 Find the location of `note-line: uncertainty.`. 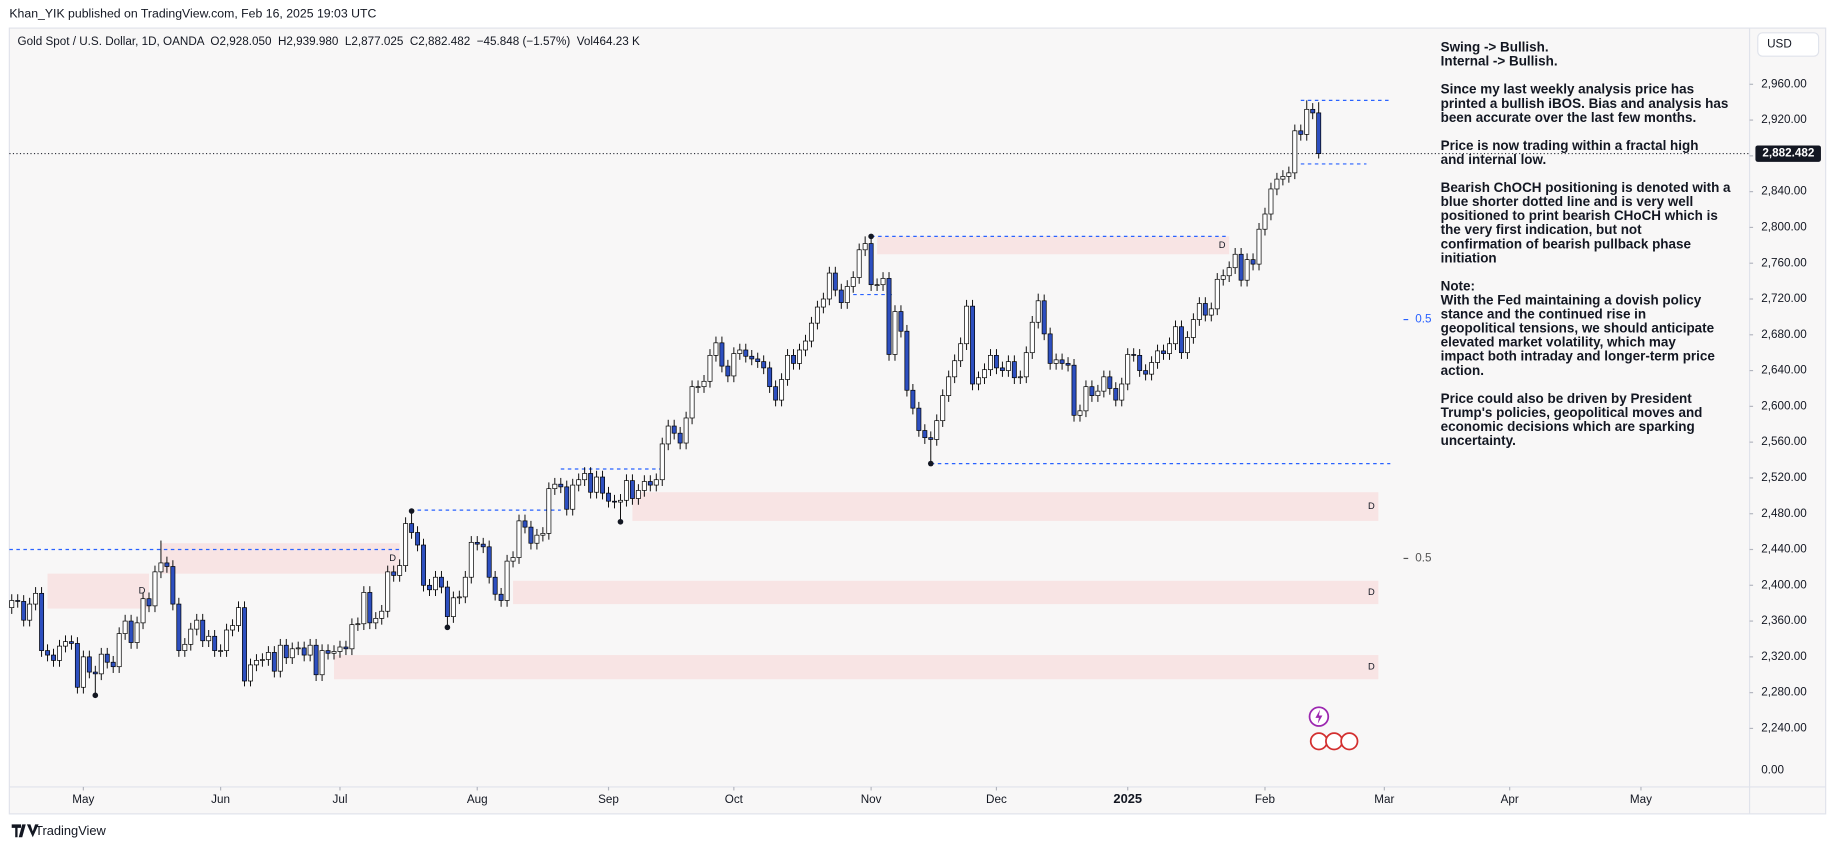

note-line: uncertainty. is located at coordinates (1478, 440).